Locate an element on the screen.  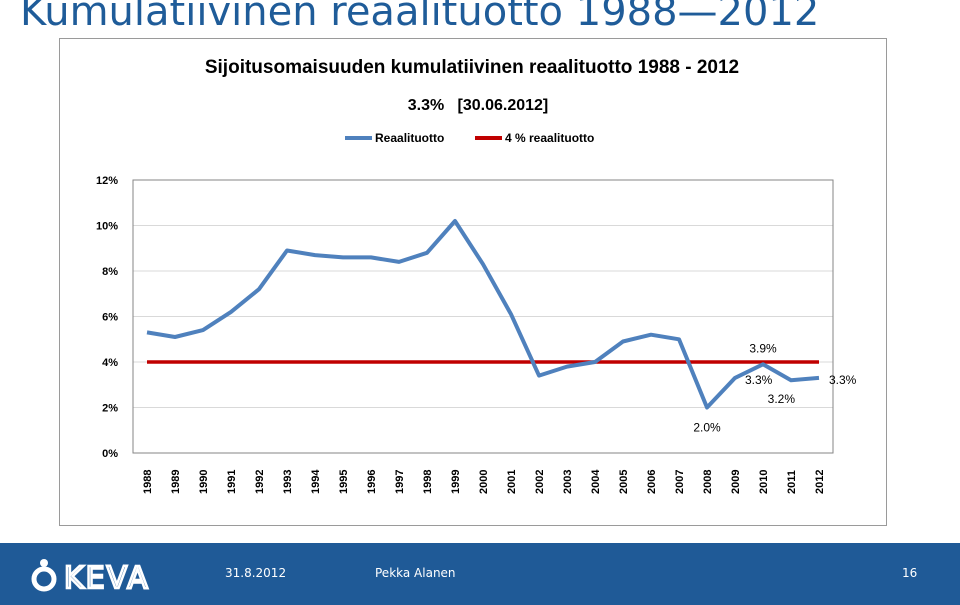
x-tick-label: 2003 is located at coordinates (568, 482).